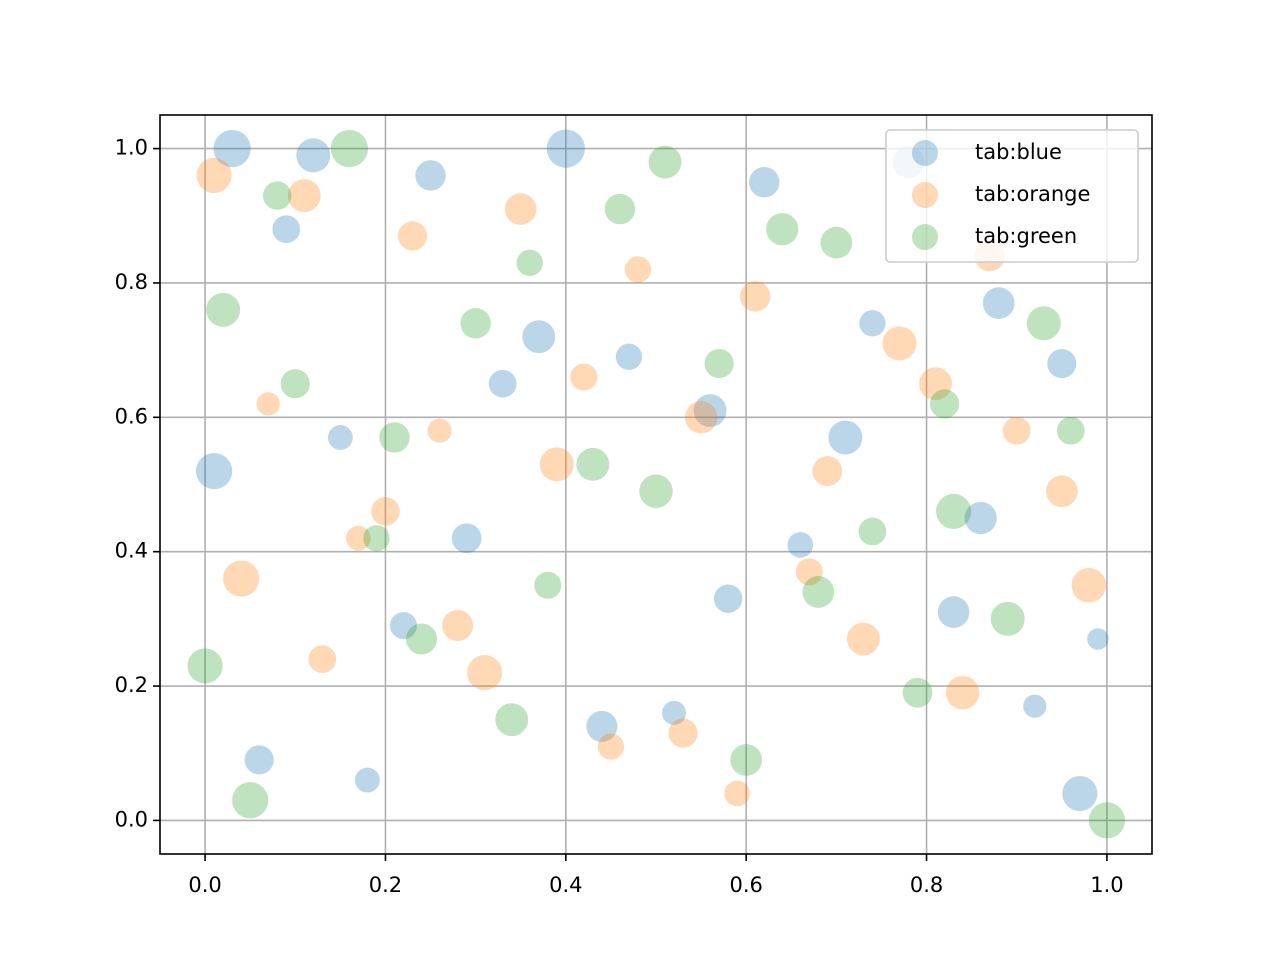  I want to click on y-tick-label: 0.0, so click(131, 819).